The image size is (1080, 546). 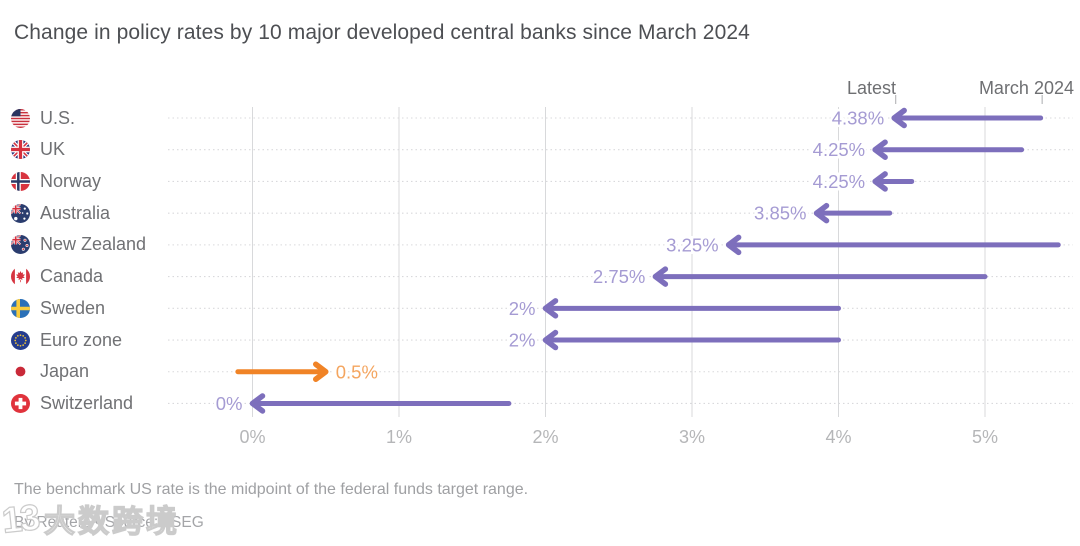 What do you see at coordinates (53, 149) in the screenshot?
I see `country-name: UK` at bounding box center [53, 149].